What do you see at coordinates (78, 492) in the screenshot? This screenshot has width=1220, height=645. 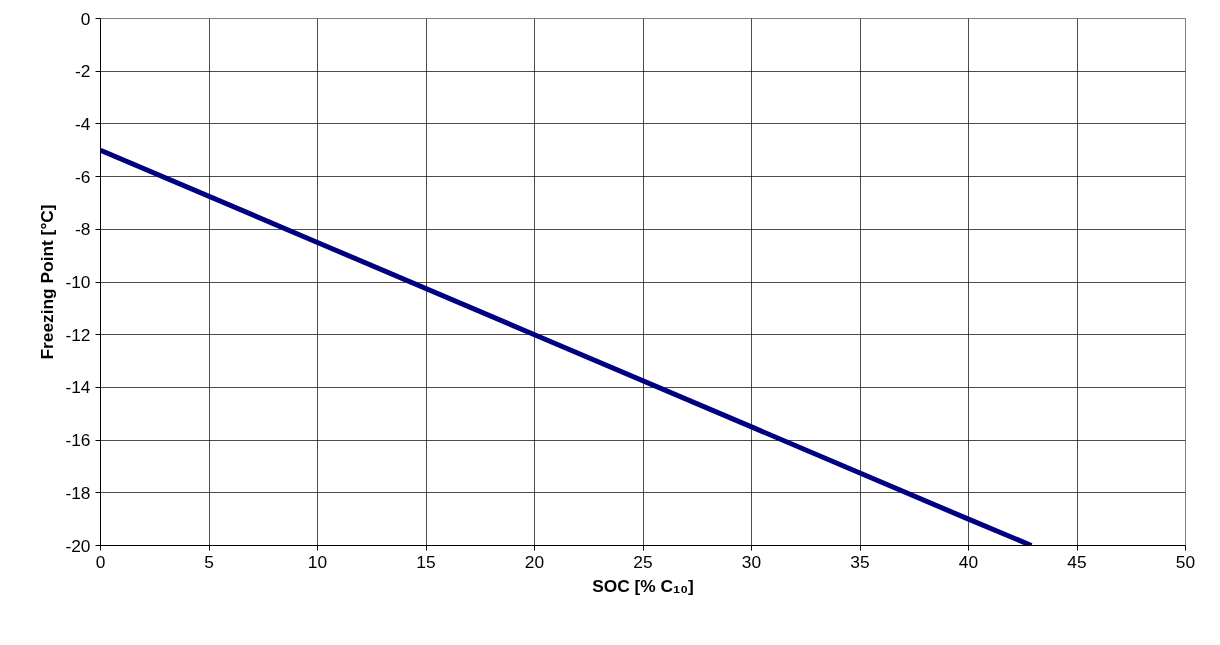 I see `y-tick-label: -18` at bounding box center [78, 492].